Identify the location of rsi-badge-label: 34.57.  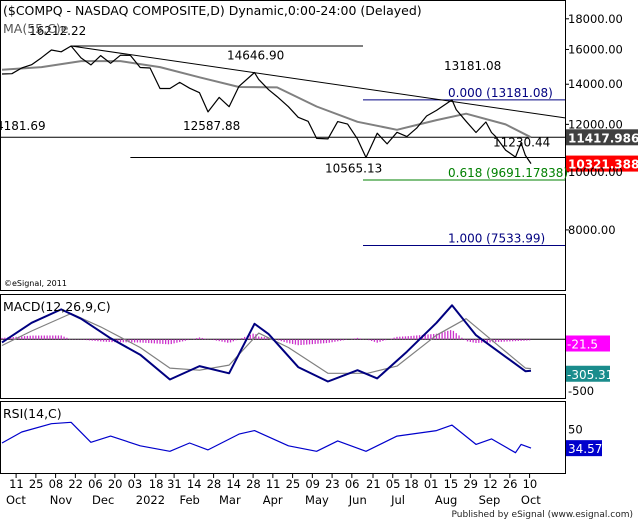
(585, 449).